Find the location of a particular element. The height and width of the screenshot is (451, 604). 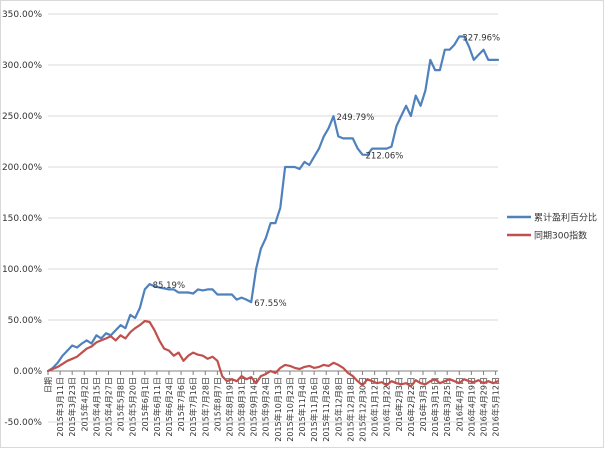

data-label: 85.19% is located at coordinates (169, 286).